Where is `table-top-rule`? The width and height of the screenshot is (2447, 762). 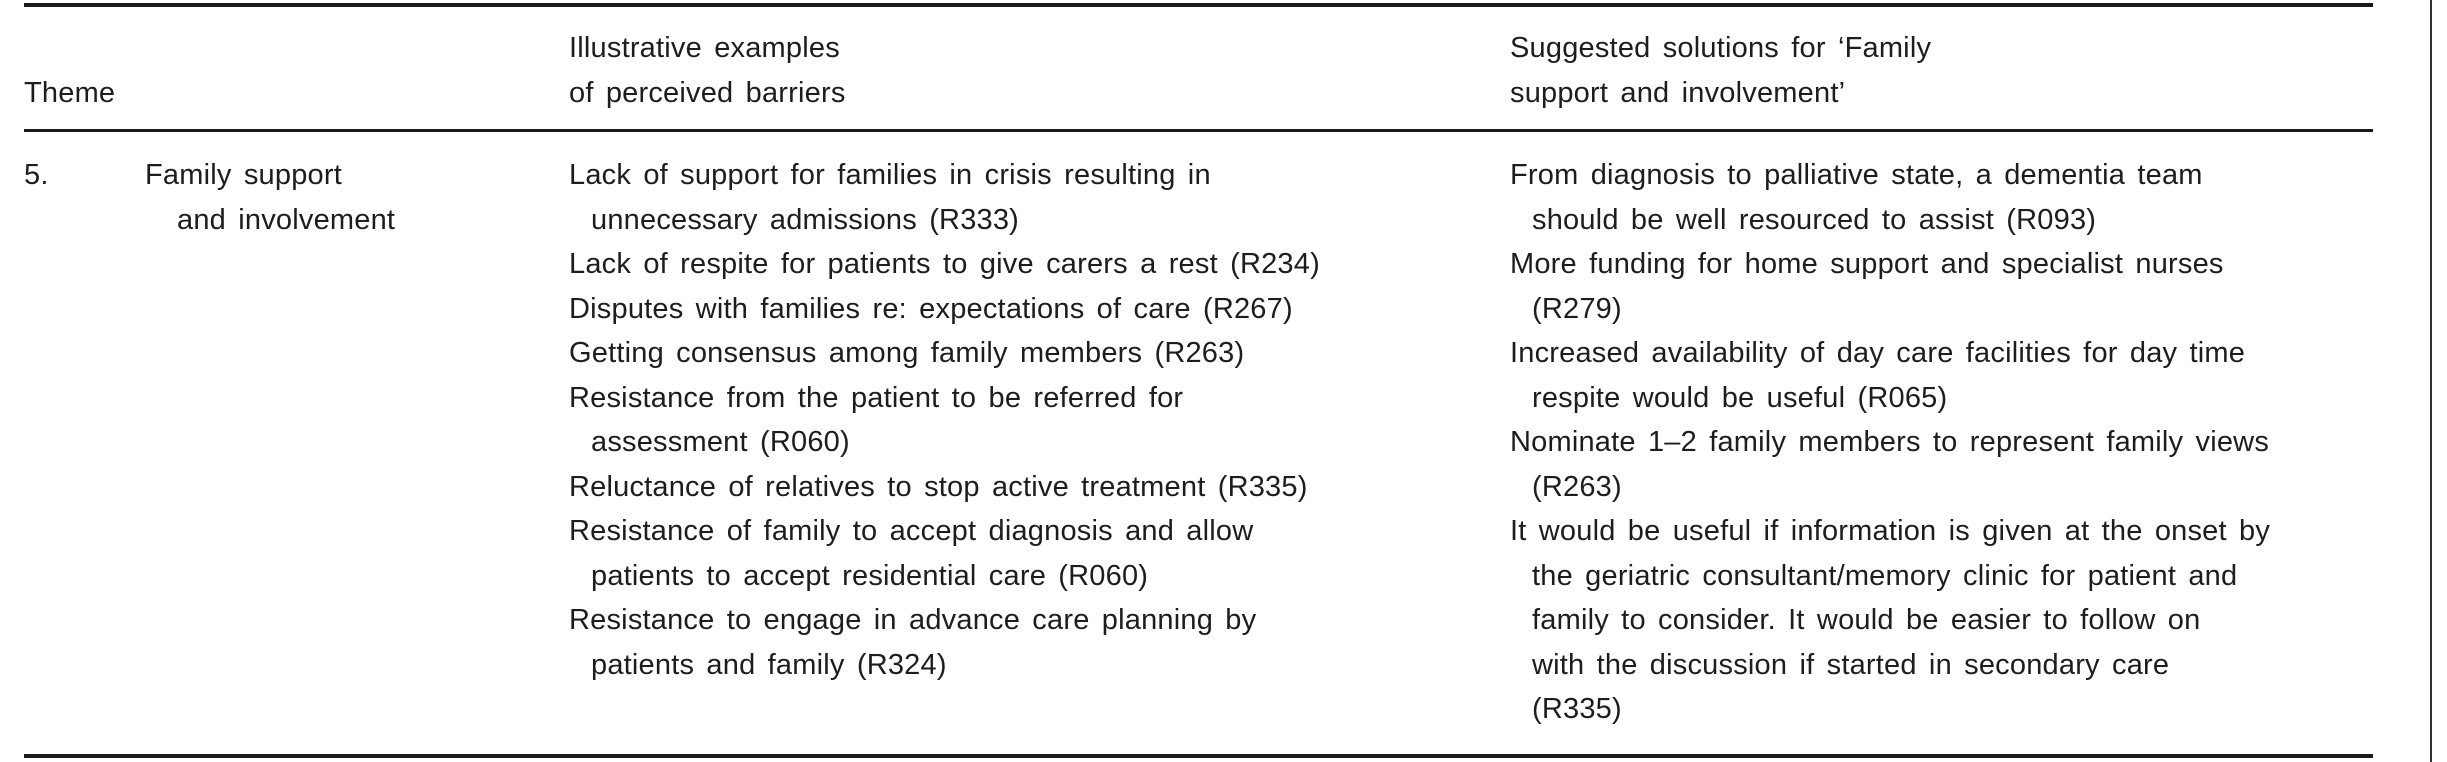
table-top-rule is located at coordinates (1198, 5).